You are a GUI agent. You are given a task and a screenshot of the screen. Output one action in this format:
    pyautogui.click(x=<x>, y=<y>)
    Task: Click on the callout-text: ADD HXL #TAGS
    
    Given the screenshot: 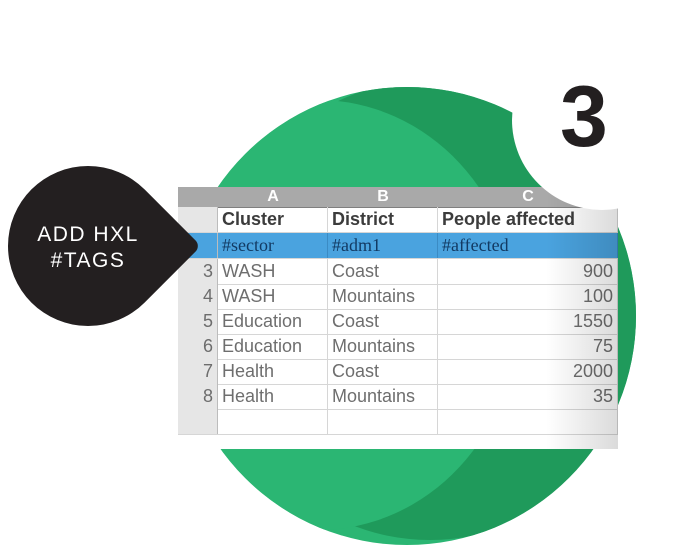 What is the action you would take?
    pyautogui.click(x=88, y=248)
    